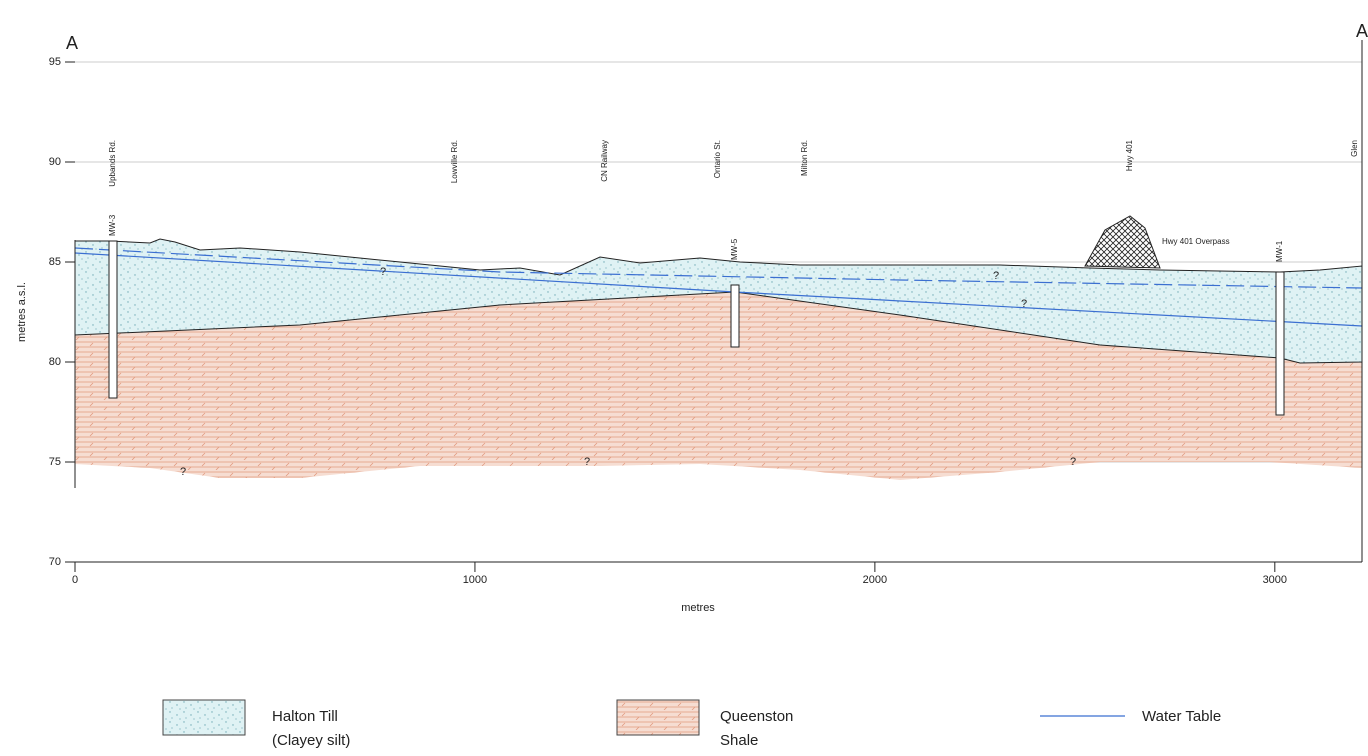  I want to click on water-table-inferred, so click(718, 268).